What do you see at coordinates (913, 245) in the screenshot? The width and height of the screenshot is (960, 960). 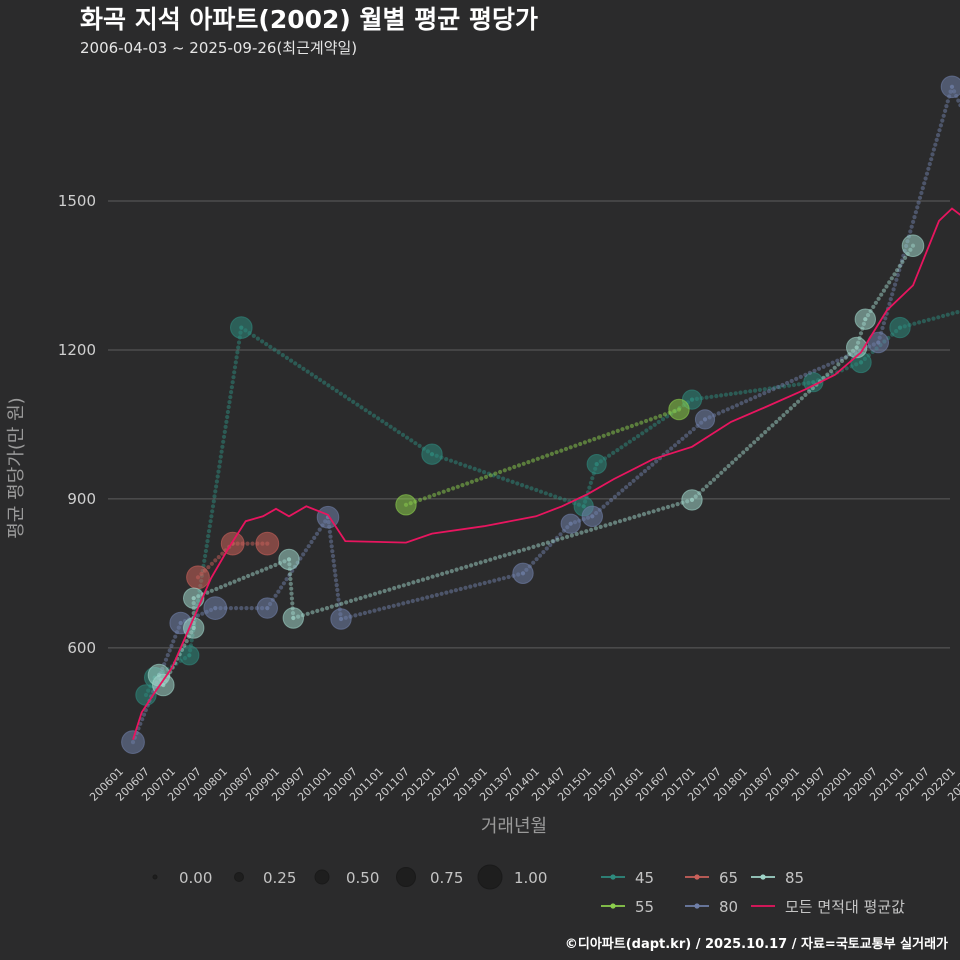 I see `series-85-point` at bounding box center [913, 245].